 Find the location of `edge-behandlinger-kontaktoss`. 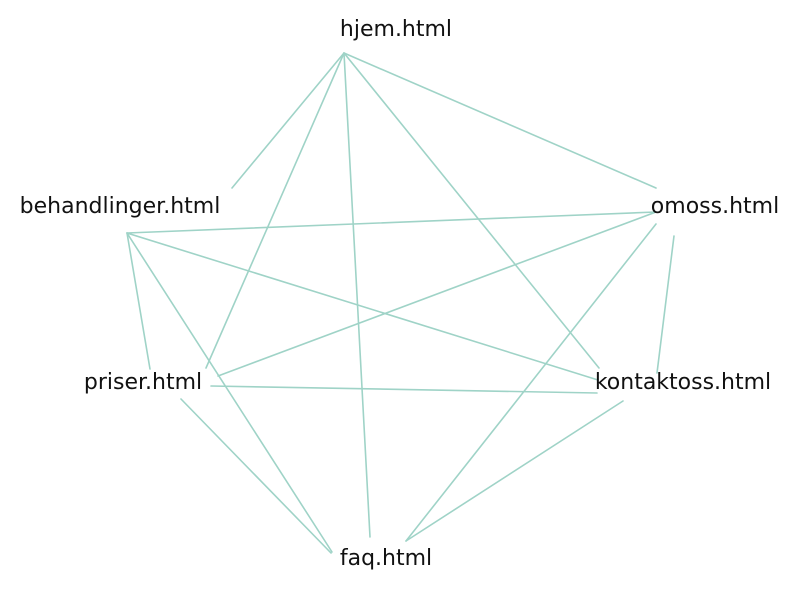

edge-behandlinger-kontaktoss is located at coordinates (362, 306).